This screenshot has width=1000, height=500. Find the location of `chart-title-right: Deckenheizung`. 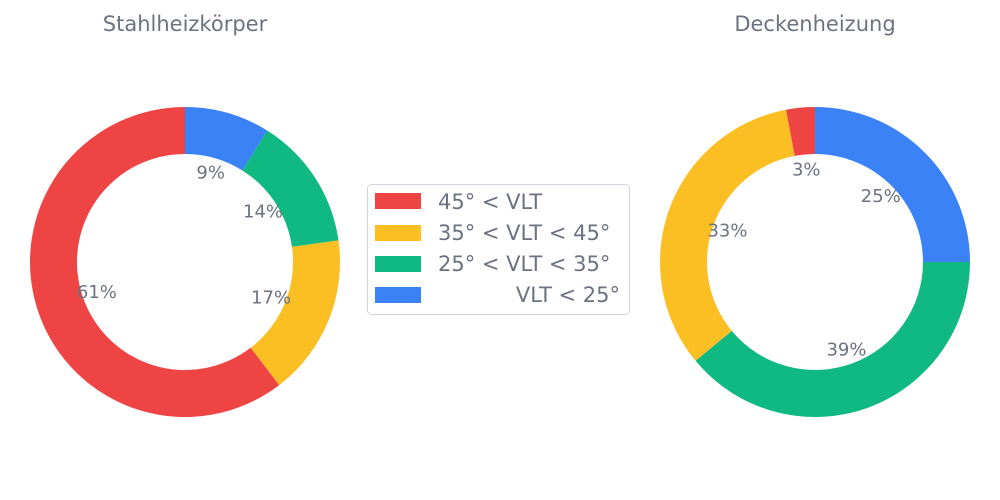

chart-title-right: Deckenheizung is located at coordinates (814, 24).